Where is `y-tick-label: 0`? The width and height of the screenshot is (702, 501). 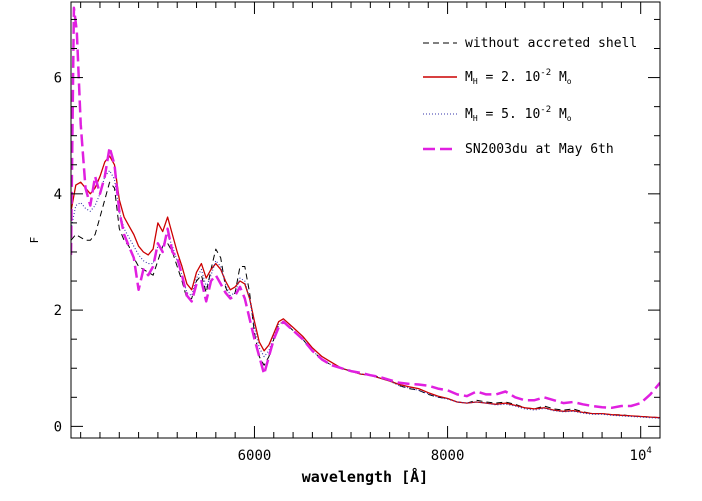
y-tick-label: 0 is located at coordinates (58, 427).